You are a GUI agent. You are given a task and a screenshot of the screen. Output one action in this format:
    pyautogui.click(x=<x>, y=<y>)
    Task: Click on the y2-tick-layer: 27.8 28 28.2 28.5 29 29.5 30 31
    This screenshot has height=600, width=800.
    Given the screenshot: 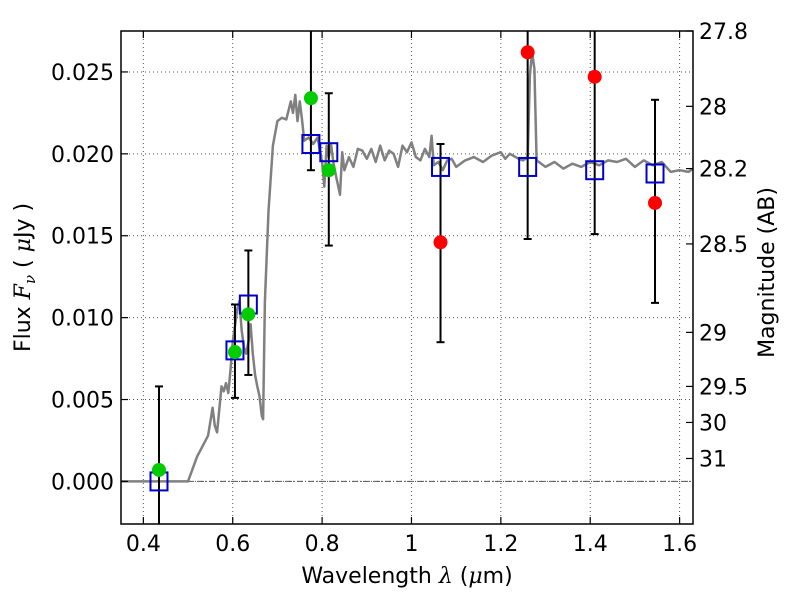 What is the action you would take?
    pyautogui.click(x=717, y=246)
    